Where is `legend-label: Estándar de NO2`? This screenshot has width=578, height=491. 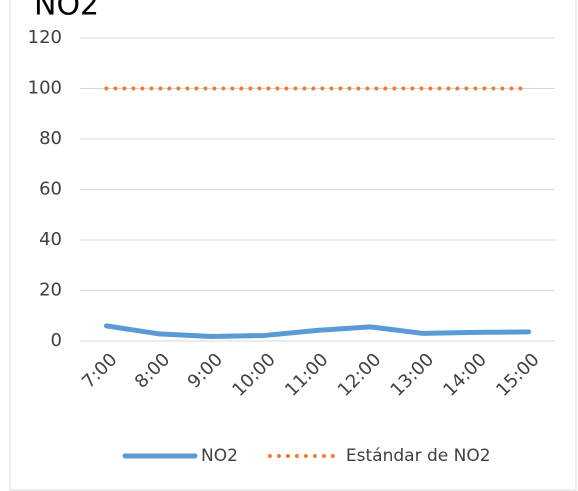
legend-label: Estándar de NO2 is located at coordinates (418, 456).